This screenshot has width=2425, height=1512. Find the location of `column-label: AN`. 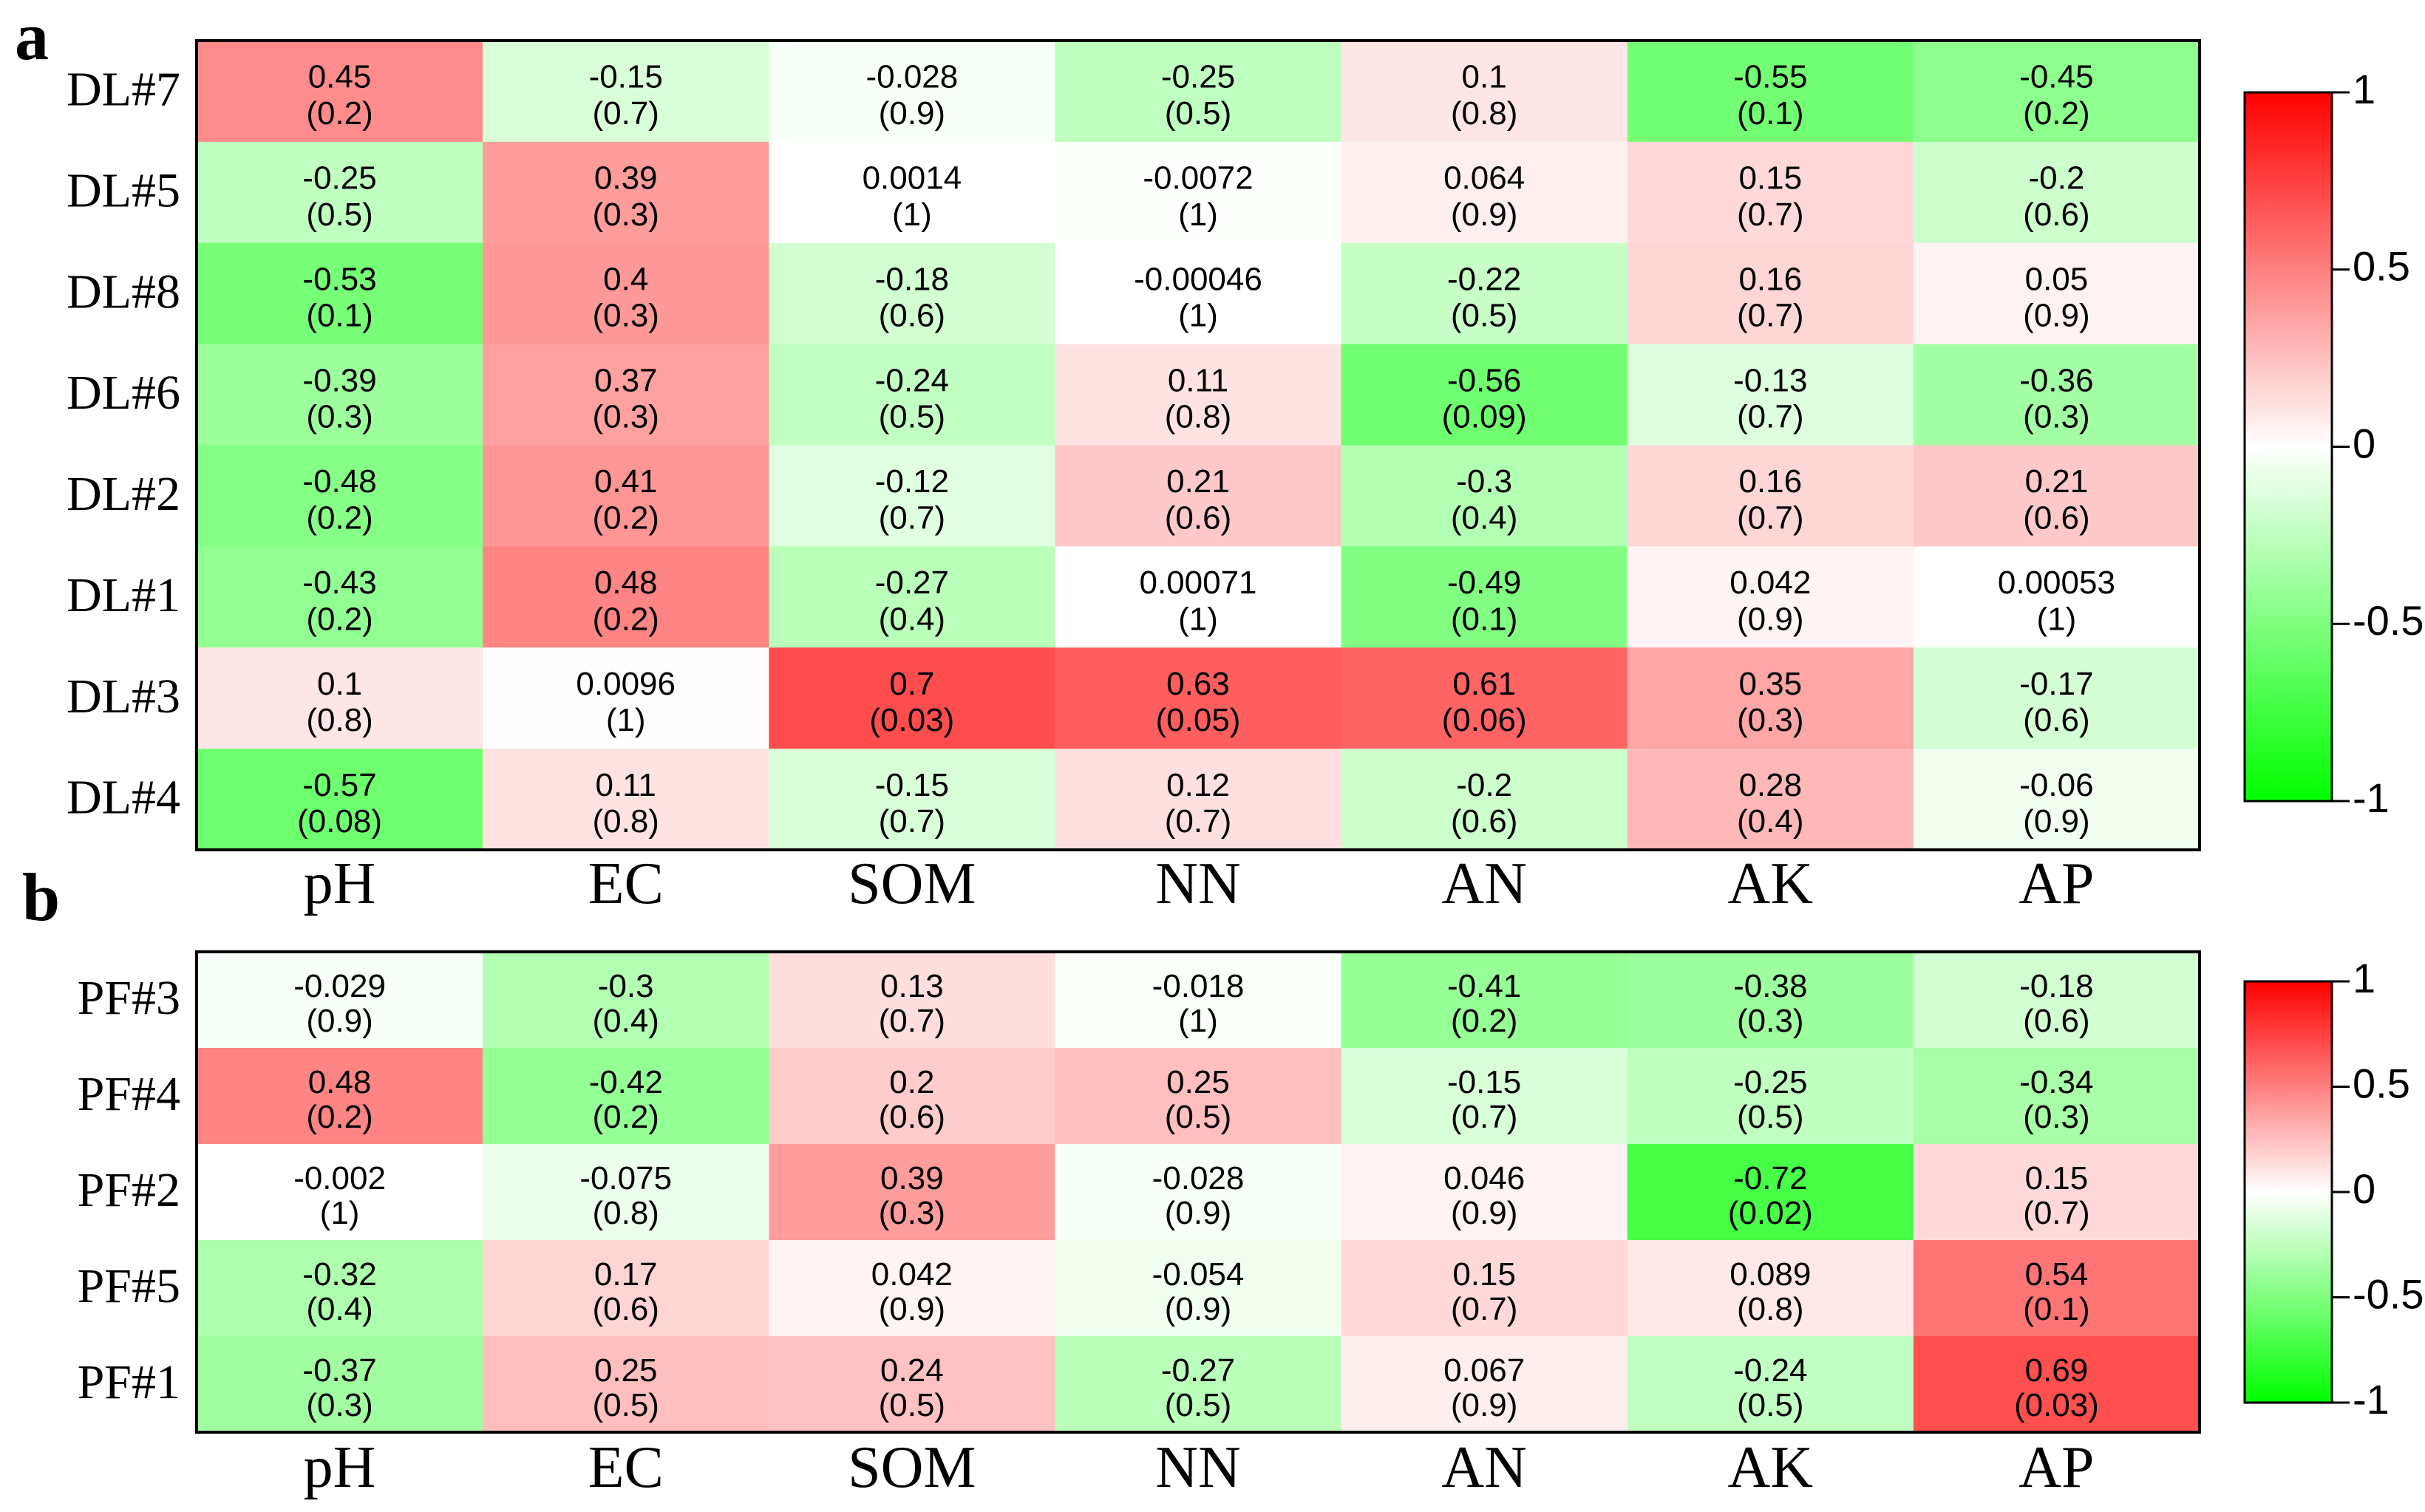

column-label: AN is located at coordinates (1484, 1468).